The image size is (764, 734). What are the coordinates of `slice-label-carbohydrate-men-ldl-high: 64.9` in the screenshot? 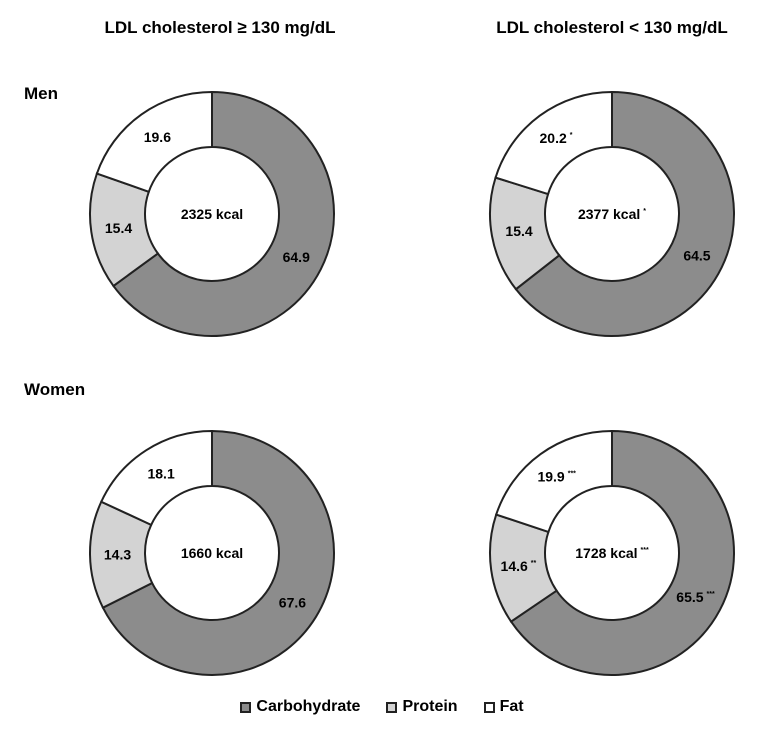 It's located at (296, 257).